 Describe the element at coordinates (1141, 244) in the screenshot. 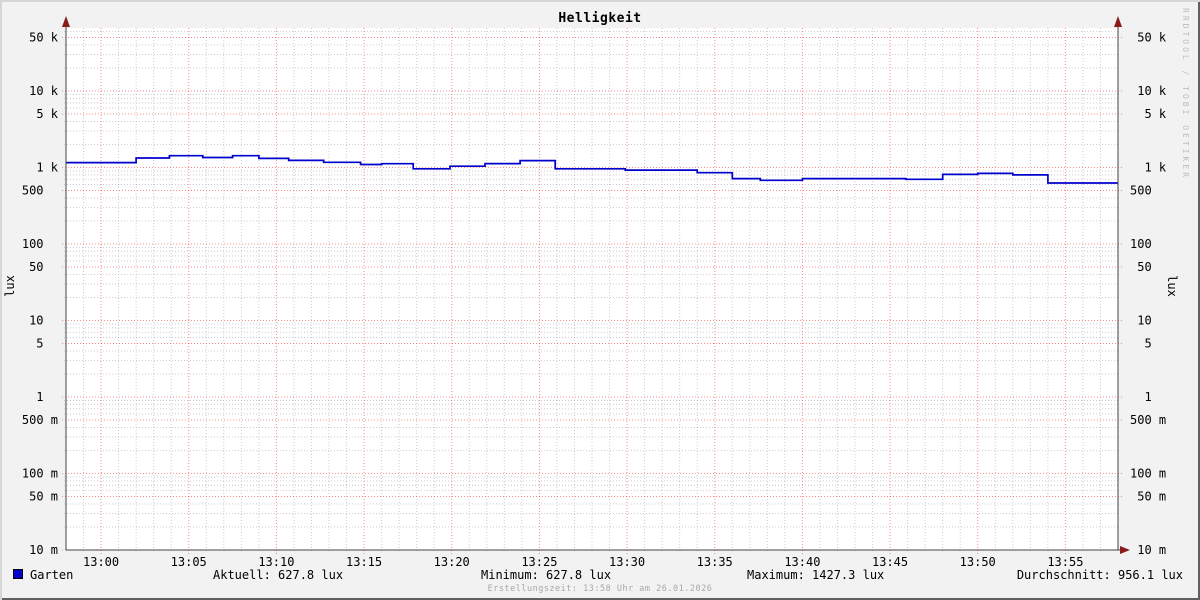

I see `y-axis-tick-label-right: 100` at that location.